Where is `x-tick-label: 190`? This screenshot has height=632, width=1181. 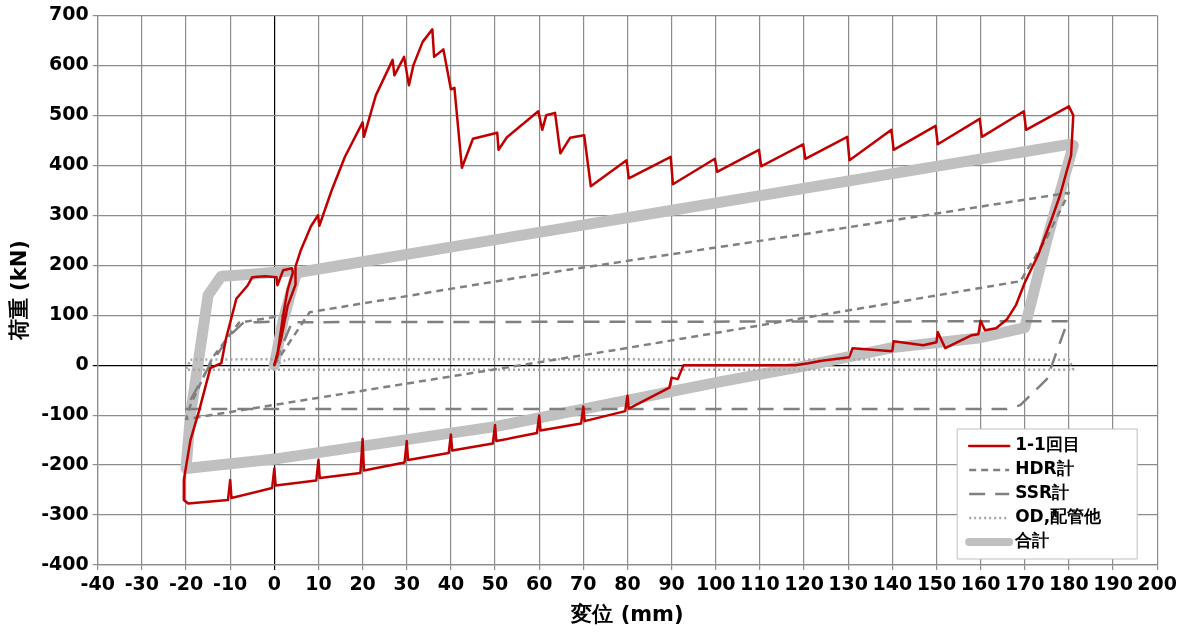 x-tick-label: 190 is located at coordinates (1113, 583).